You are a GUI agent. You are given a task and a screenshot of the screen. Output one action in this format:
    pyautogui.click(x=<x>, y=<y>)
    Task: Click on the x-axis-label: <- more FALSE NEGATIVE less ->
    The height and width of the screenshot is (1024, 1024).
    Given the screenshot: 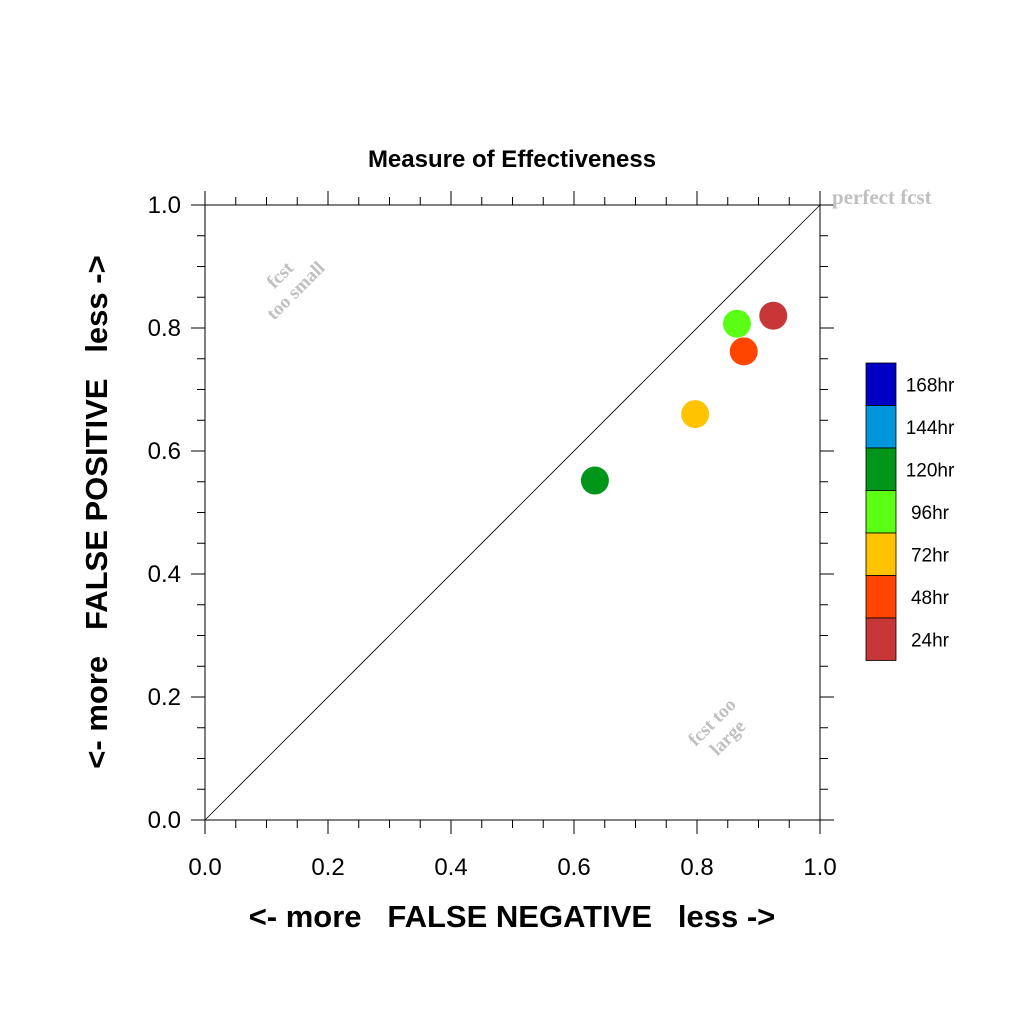 What is the action you would take?
    pyautogui.click(x=512, y=916)
    